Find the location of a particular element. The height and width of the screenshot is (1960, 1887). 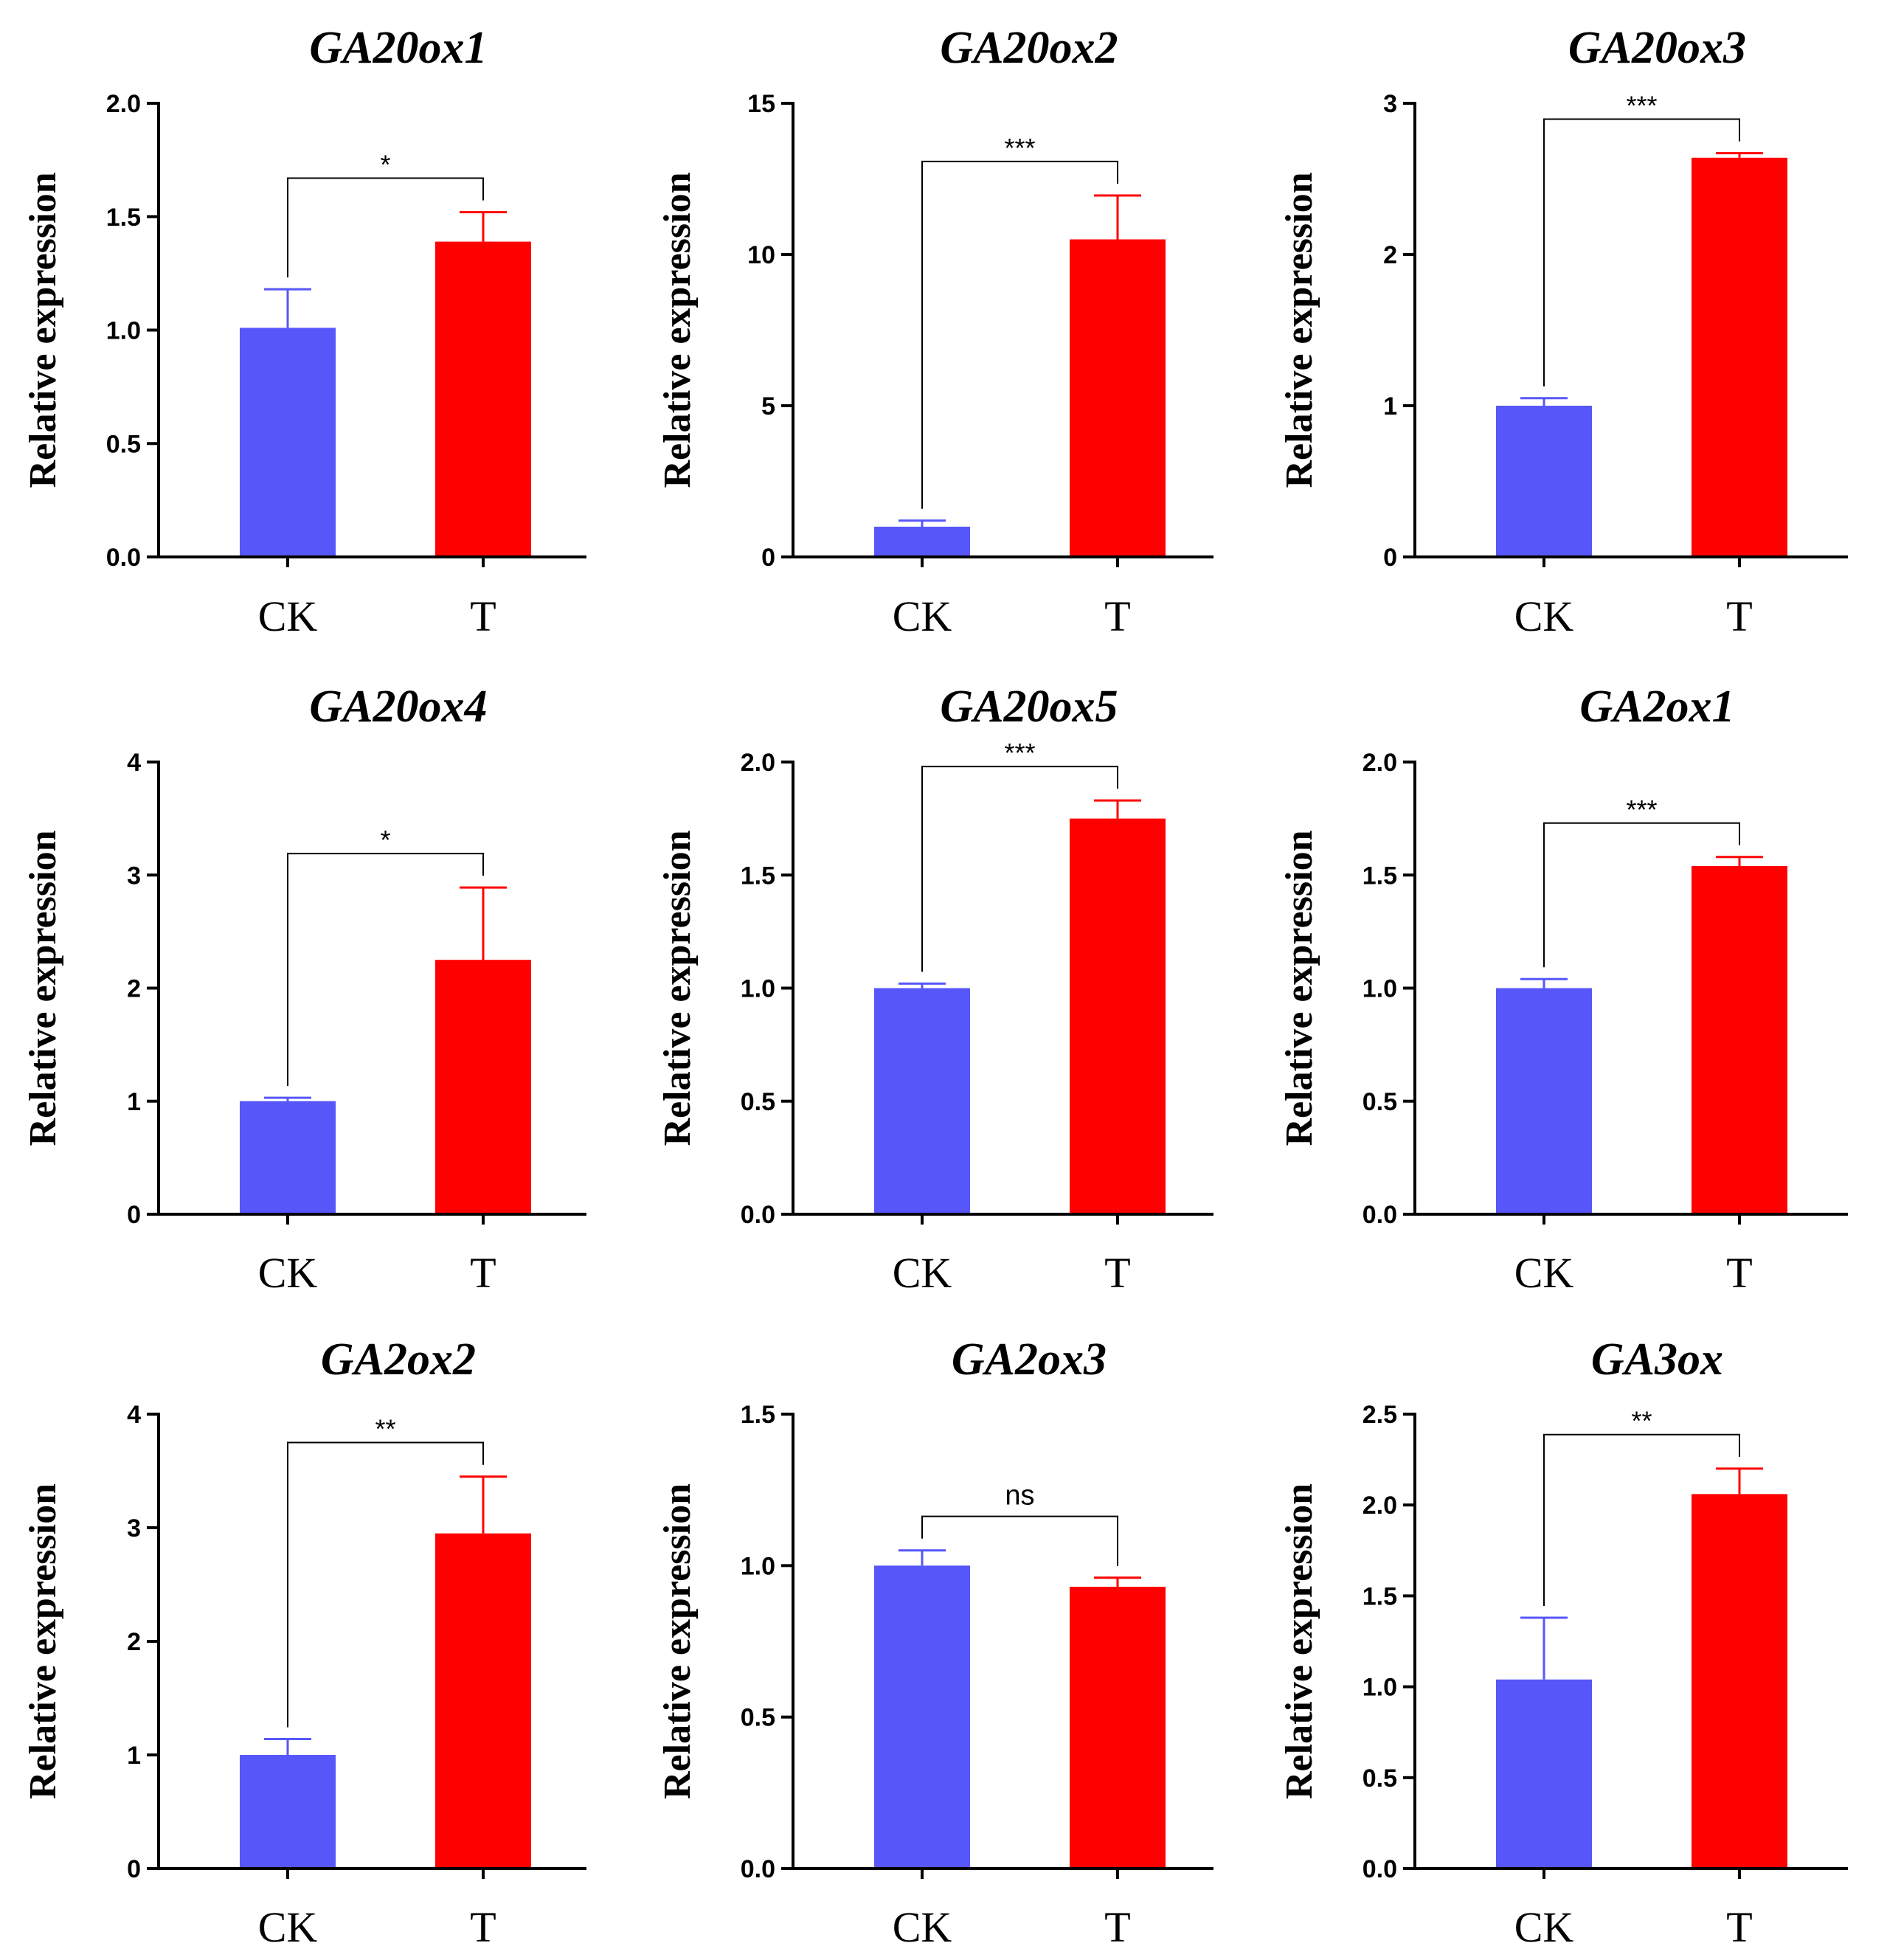

y-tick-label: 2.5 is located at coordinates (1380, 1415).